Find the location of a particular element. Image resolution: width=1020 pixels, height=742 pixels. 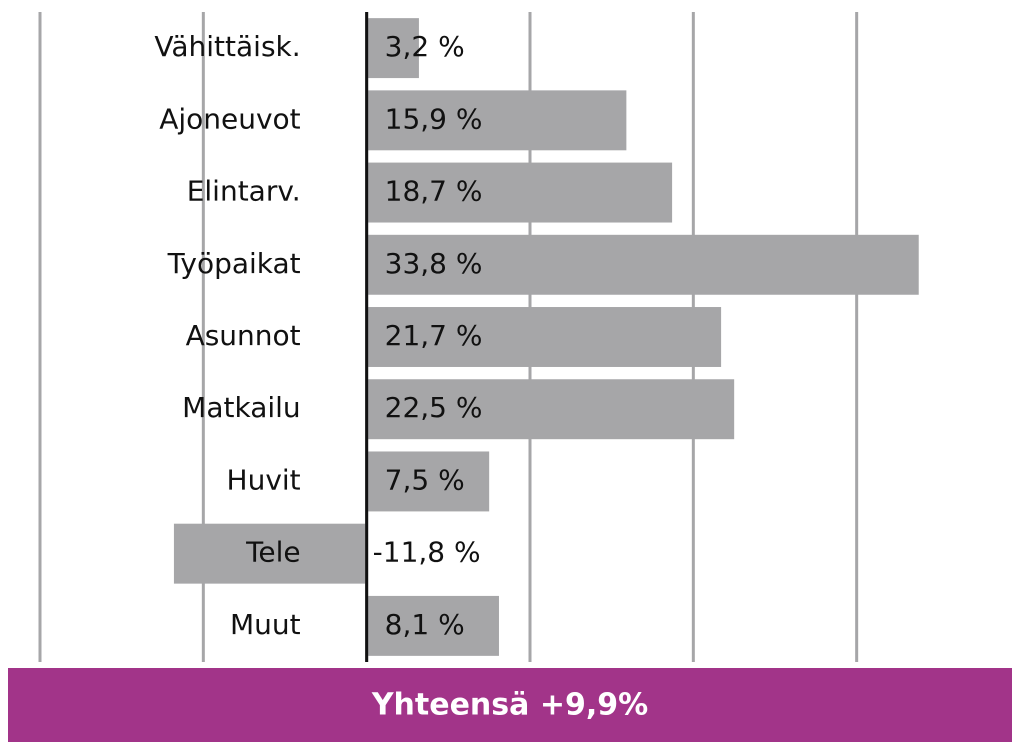

category-label: Ajoneuvot is located at coordinates (229, 118).